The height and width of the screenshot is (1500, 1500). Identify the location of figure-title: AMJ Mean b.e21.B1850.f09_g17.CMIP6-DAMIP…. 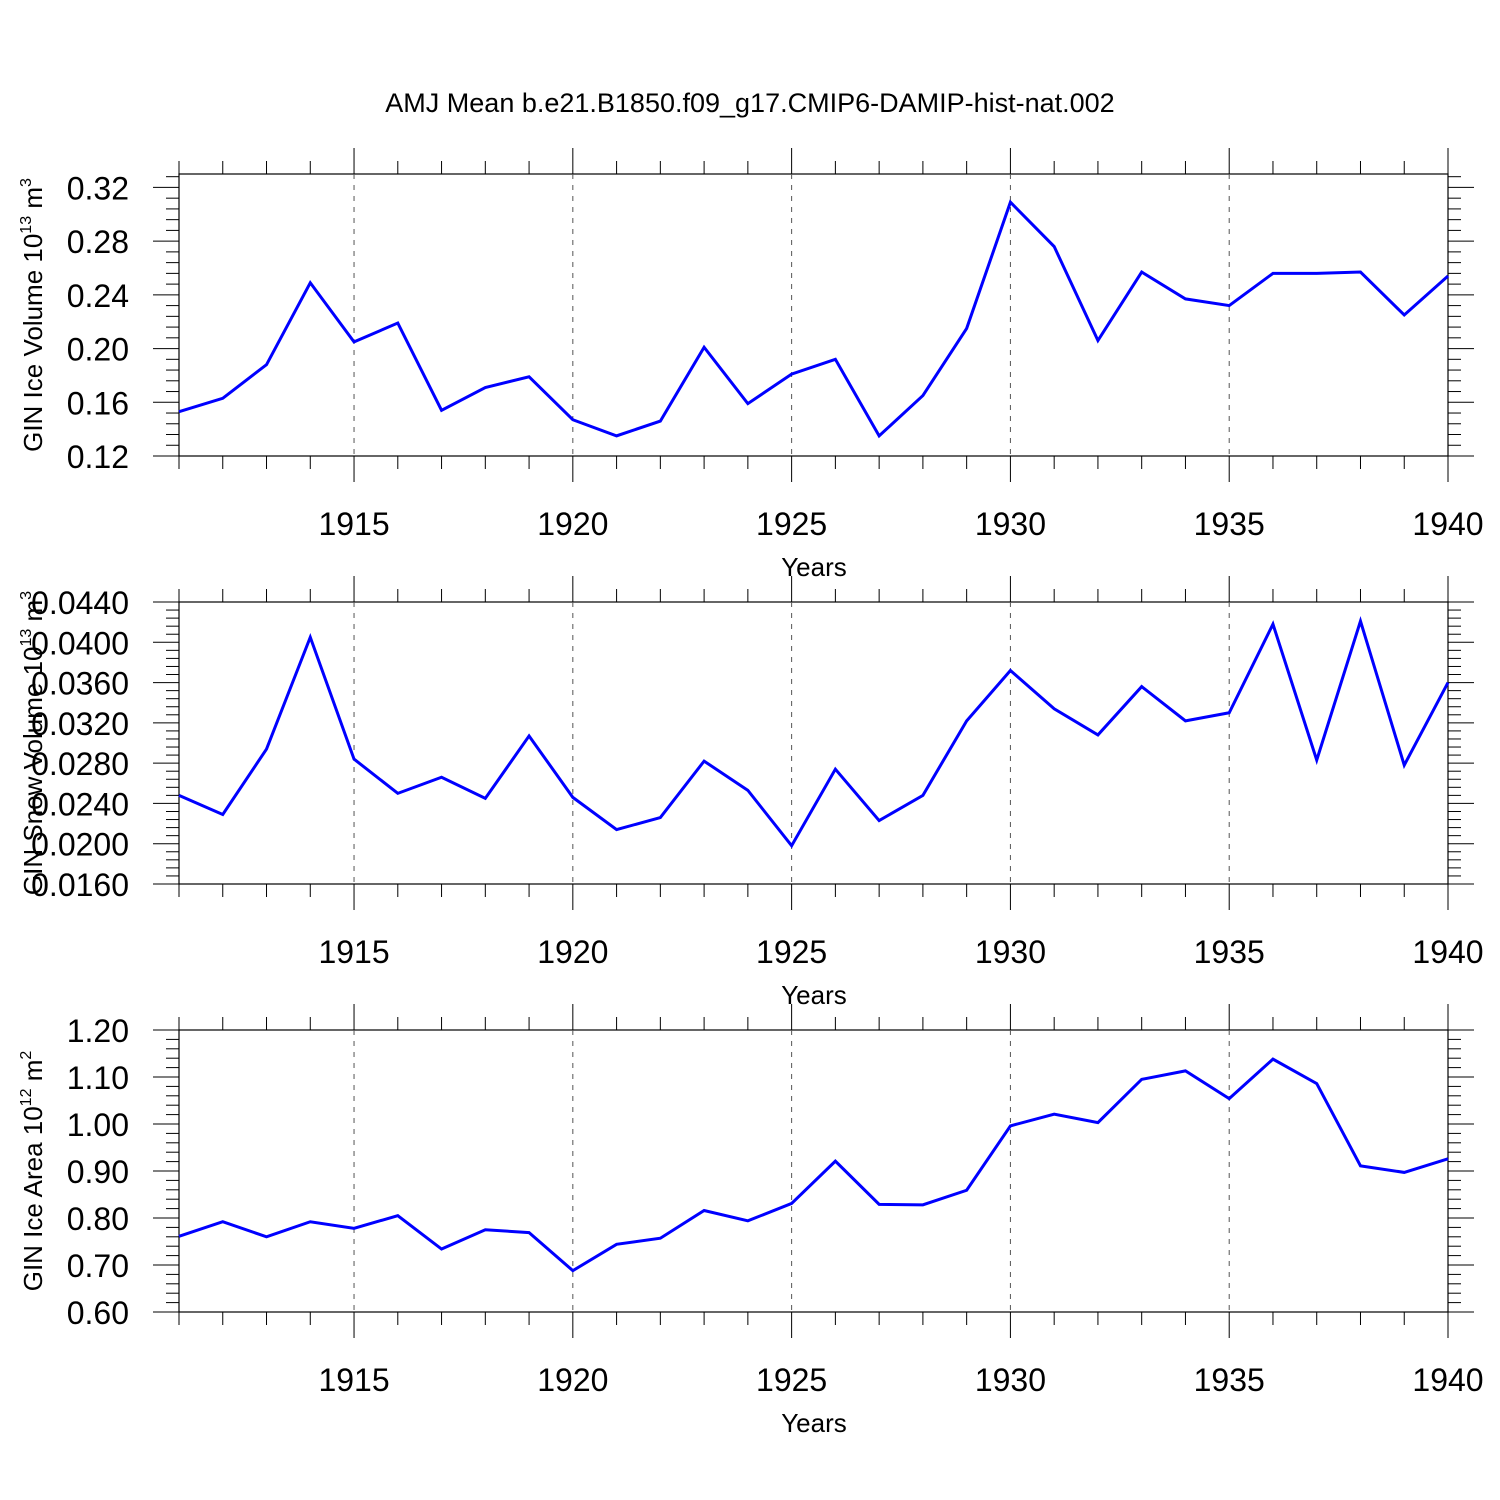
(749, 103).